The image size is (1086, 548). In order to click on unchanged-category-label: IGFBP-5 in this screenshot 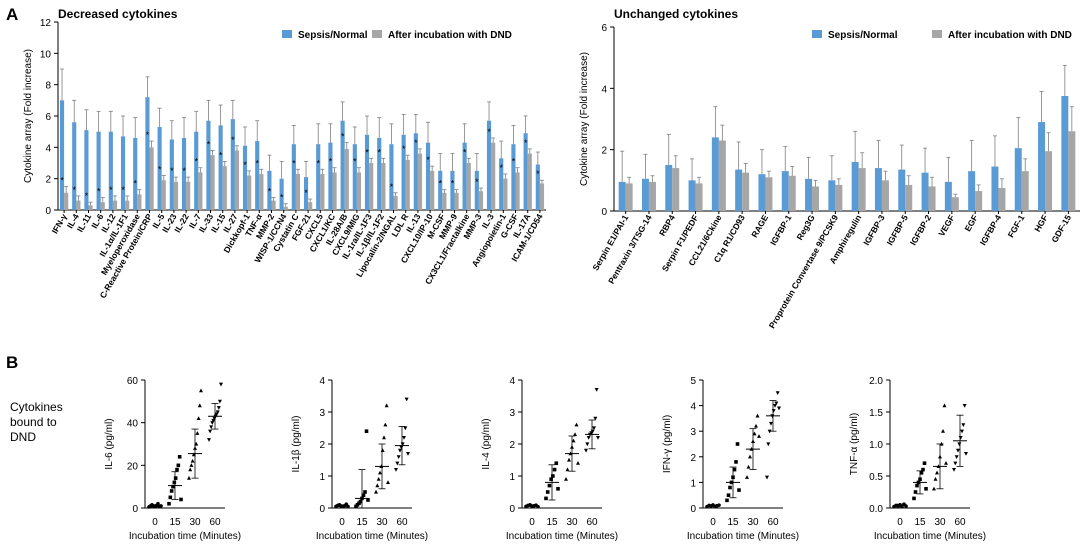, I will do `click(898, 230)`.